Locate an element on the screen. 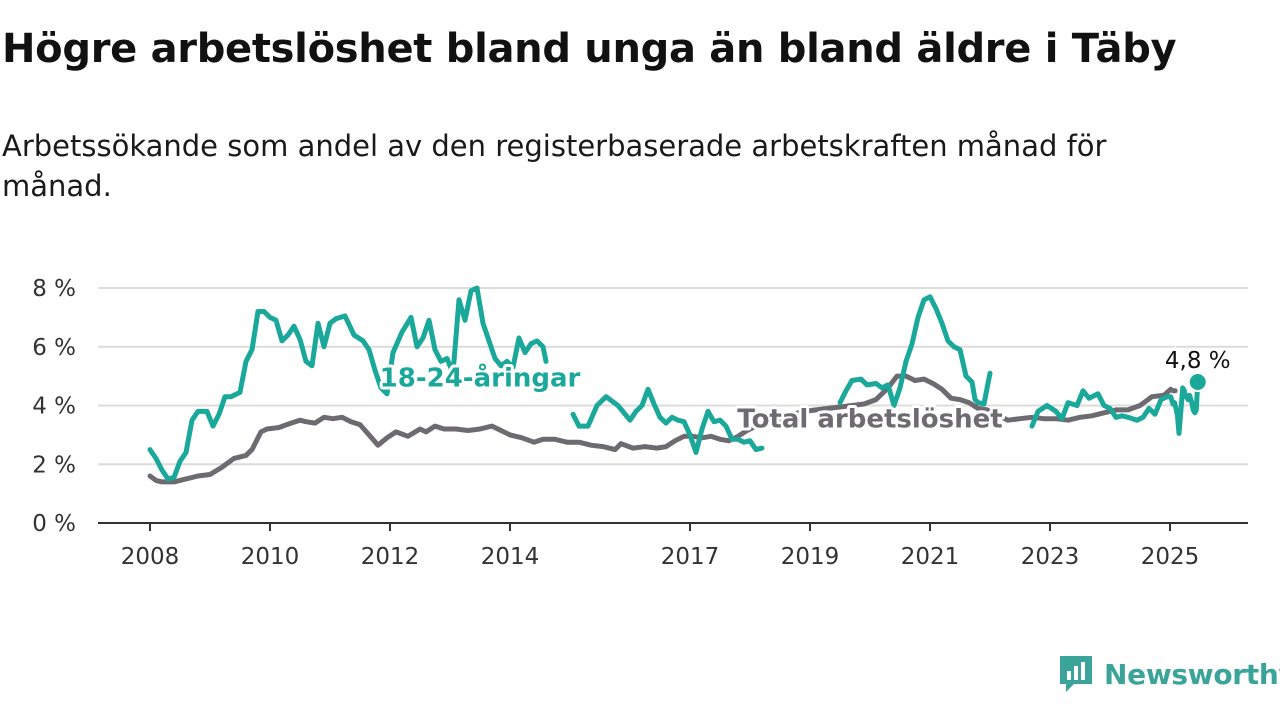 The height and width of the screenshot is (720, 1280). x-tick-label: 2021 is located at coordinates (930, 557).